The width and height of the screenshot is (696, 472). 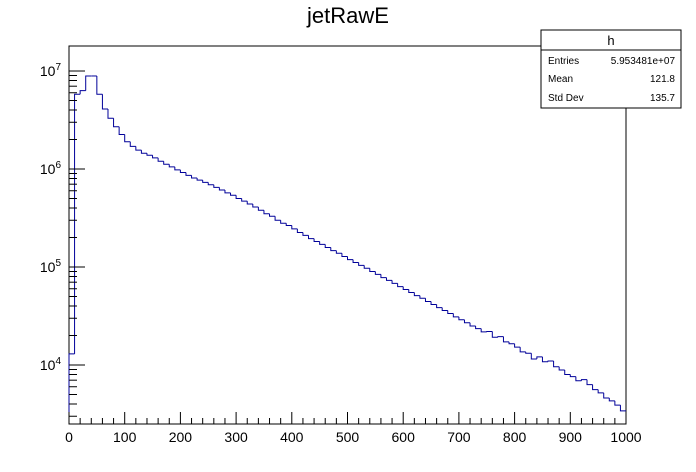 I want to click on y-axis: 10⁴ 10⁵ 10⁶ 10⁷, so click(x=62, y=239).